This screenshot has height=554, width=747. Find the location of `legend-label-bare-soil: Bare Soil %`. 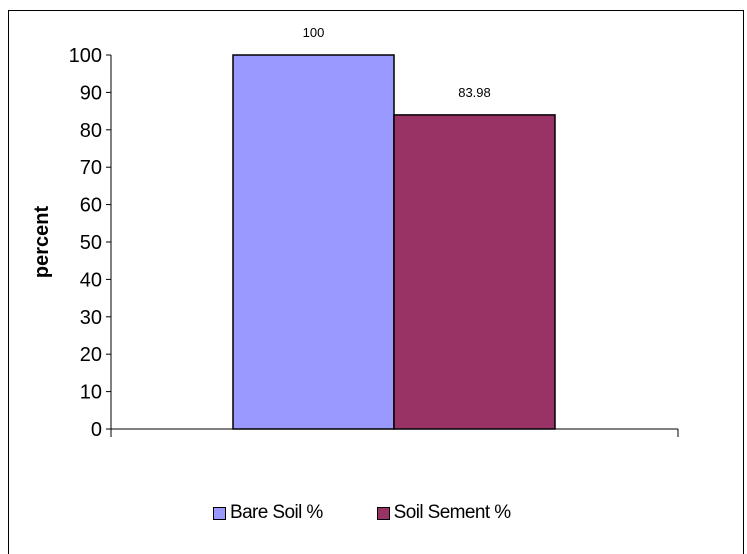

legend-label-bare-soil: Bare Soil % is located at coordinates (276, 512).